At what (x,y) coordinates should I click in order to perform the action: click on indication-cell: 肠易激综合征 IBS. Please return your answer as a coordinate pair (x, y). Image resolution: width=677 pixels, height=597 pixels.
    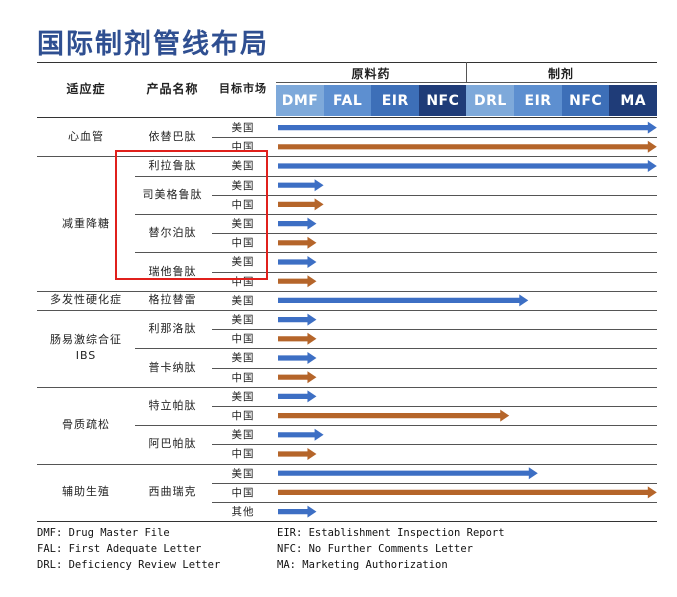
    Looking at the image, I should click on (86, 348).